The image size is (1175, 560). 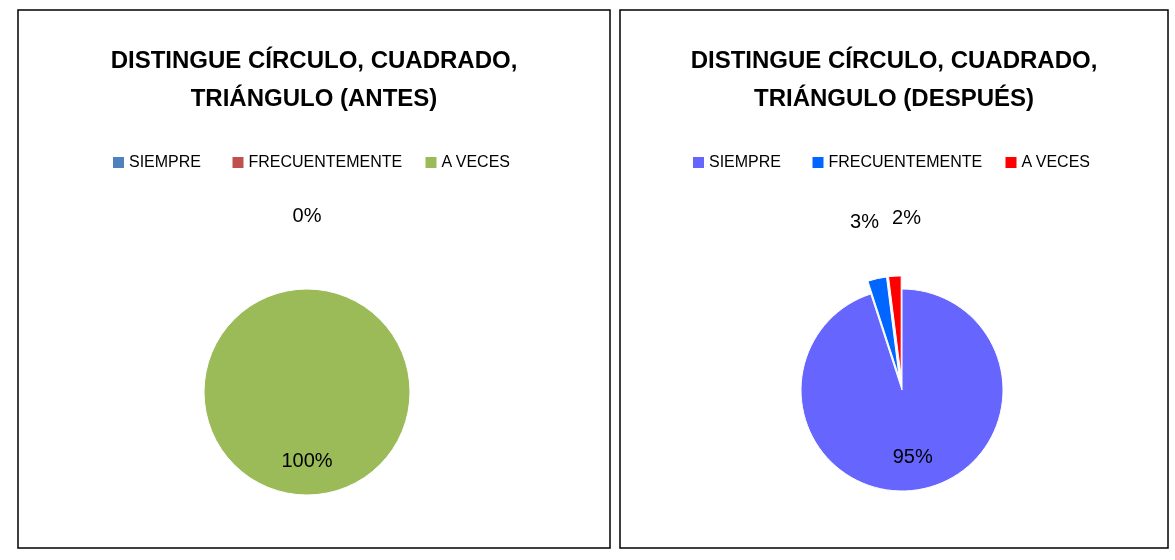 I want to click on data-label: 100%, so click(x=307, y=460).